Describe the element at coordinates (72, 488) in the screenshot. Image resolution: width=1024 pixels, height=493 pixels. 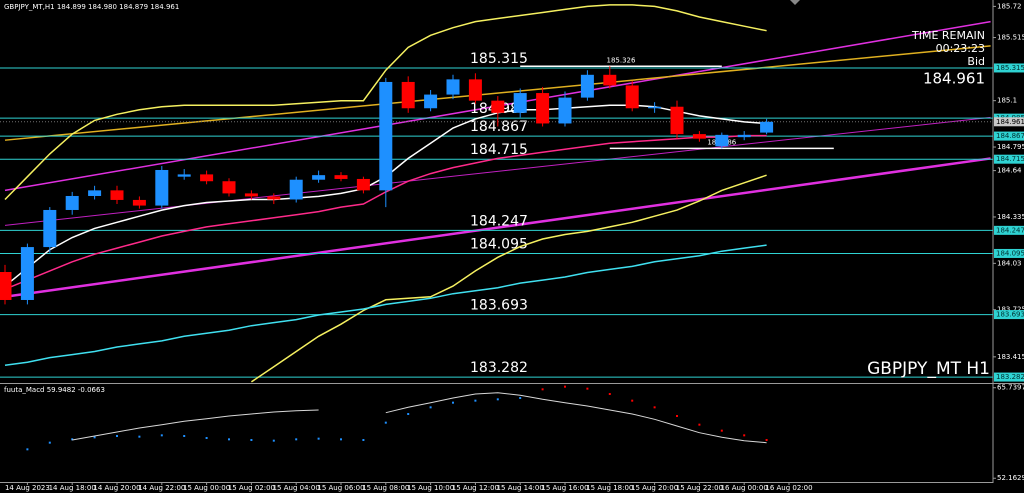
I see `x-tick-label: 14 Aug 18:00` at that location.